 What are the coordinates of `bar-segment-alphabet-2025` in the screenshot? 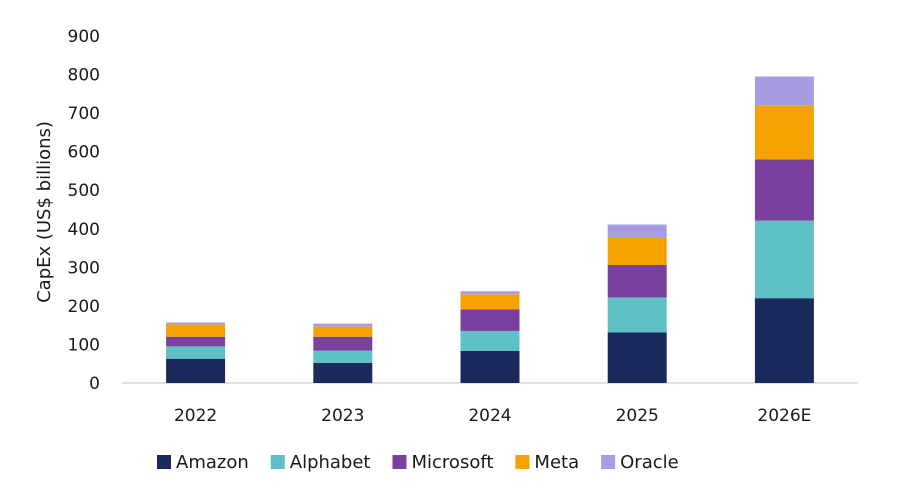 It's located at (637, 315).